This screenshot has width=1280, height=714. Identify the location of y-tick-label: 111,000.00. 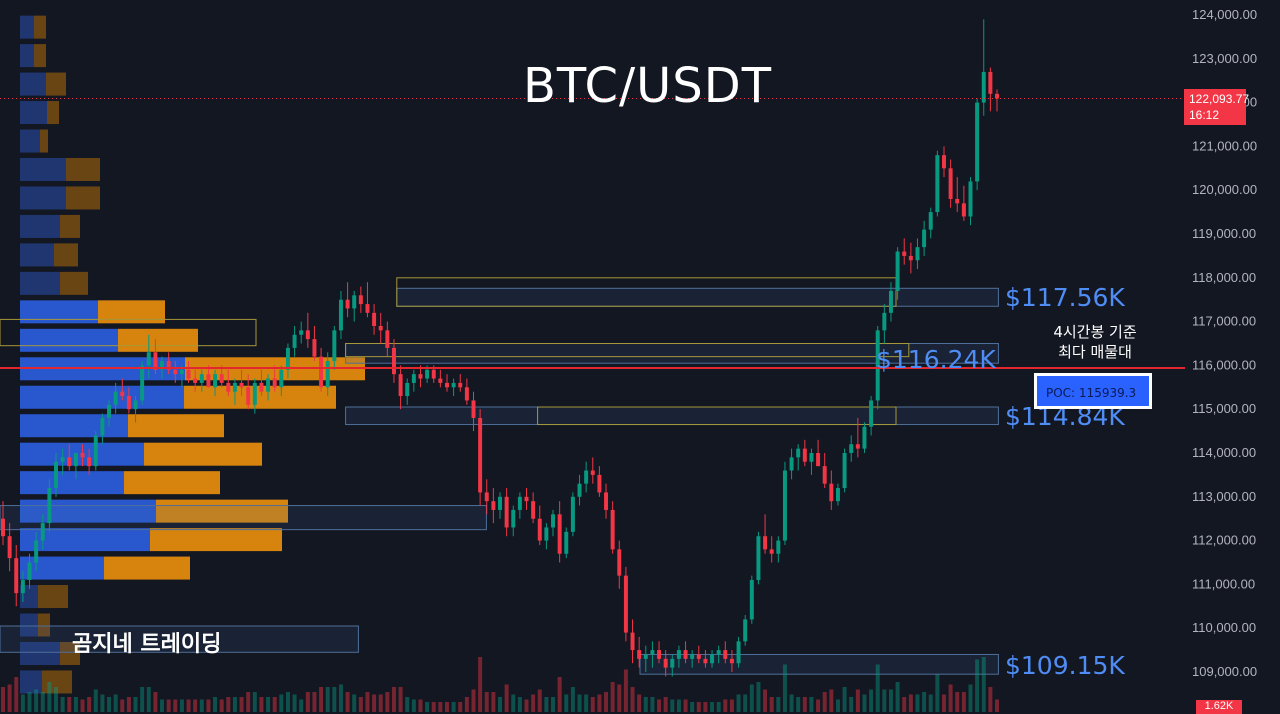
(1223, 583).